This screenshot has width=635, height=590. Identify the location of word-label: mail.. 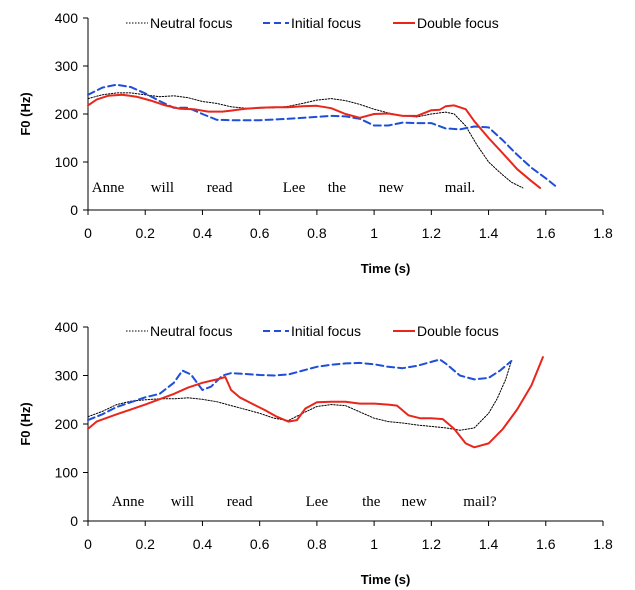
(460, 188).